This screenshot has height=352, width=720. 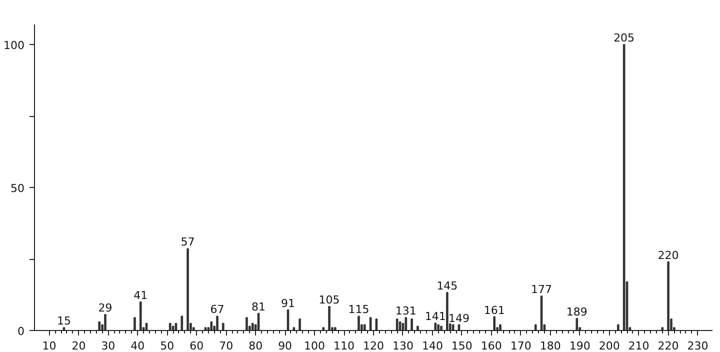 I want to click on annotation: 205, so click(x=624, y=38).